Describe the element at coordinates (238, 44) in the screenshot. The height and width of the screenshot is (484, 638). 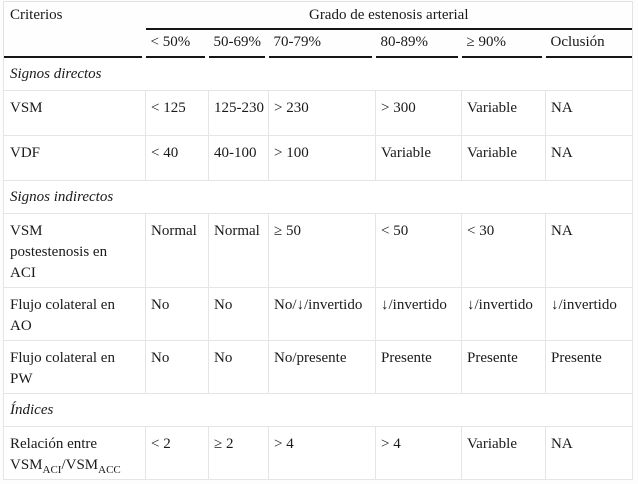
I see `column-header-50-69: 50-69%` at that location.